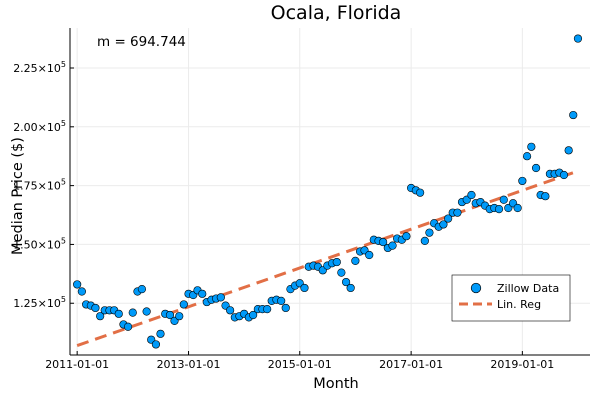 This screenshot has height=400, width=600. I want to click on x-axis-label: Month, so click(335, 384).